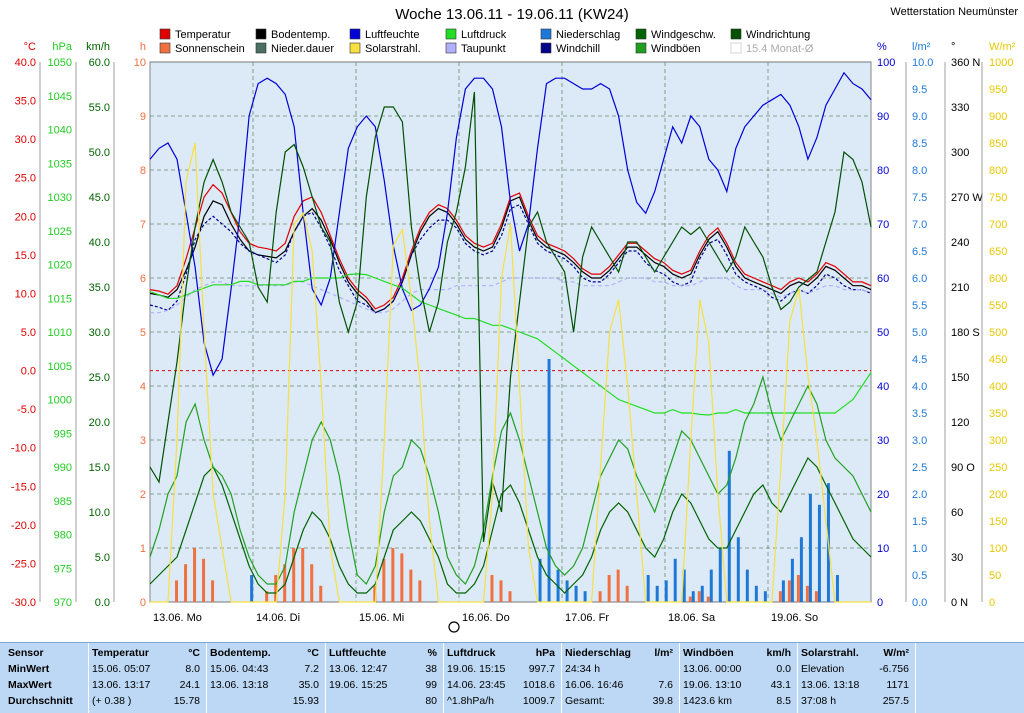 The width and height of the screenshot is (1024, 713). Describe the element at coordinates (708, 653) in the screenshot. I see `summary-column-title: Windböen` at that location.